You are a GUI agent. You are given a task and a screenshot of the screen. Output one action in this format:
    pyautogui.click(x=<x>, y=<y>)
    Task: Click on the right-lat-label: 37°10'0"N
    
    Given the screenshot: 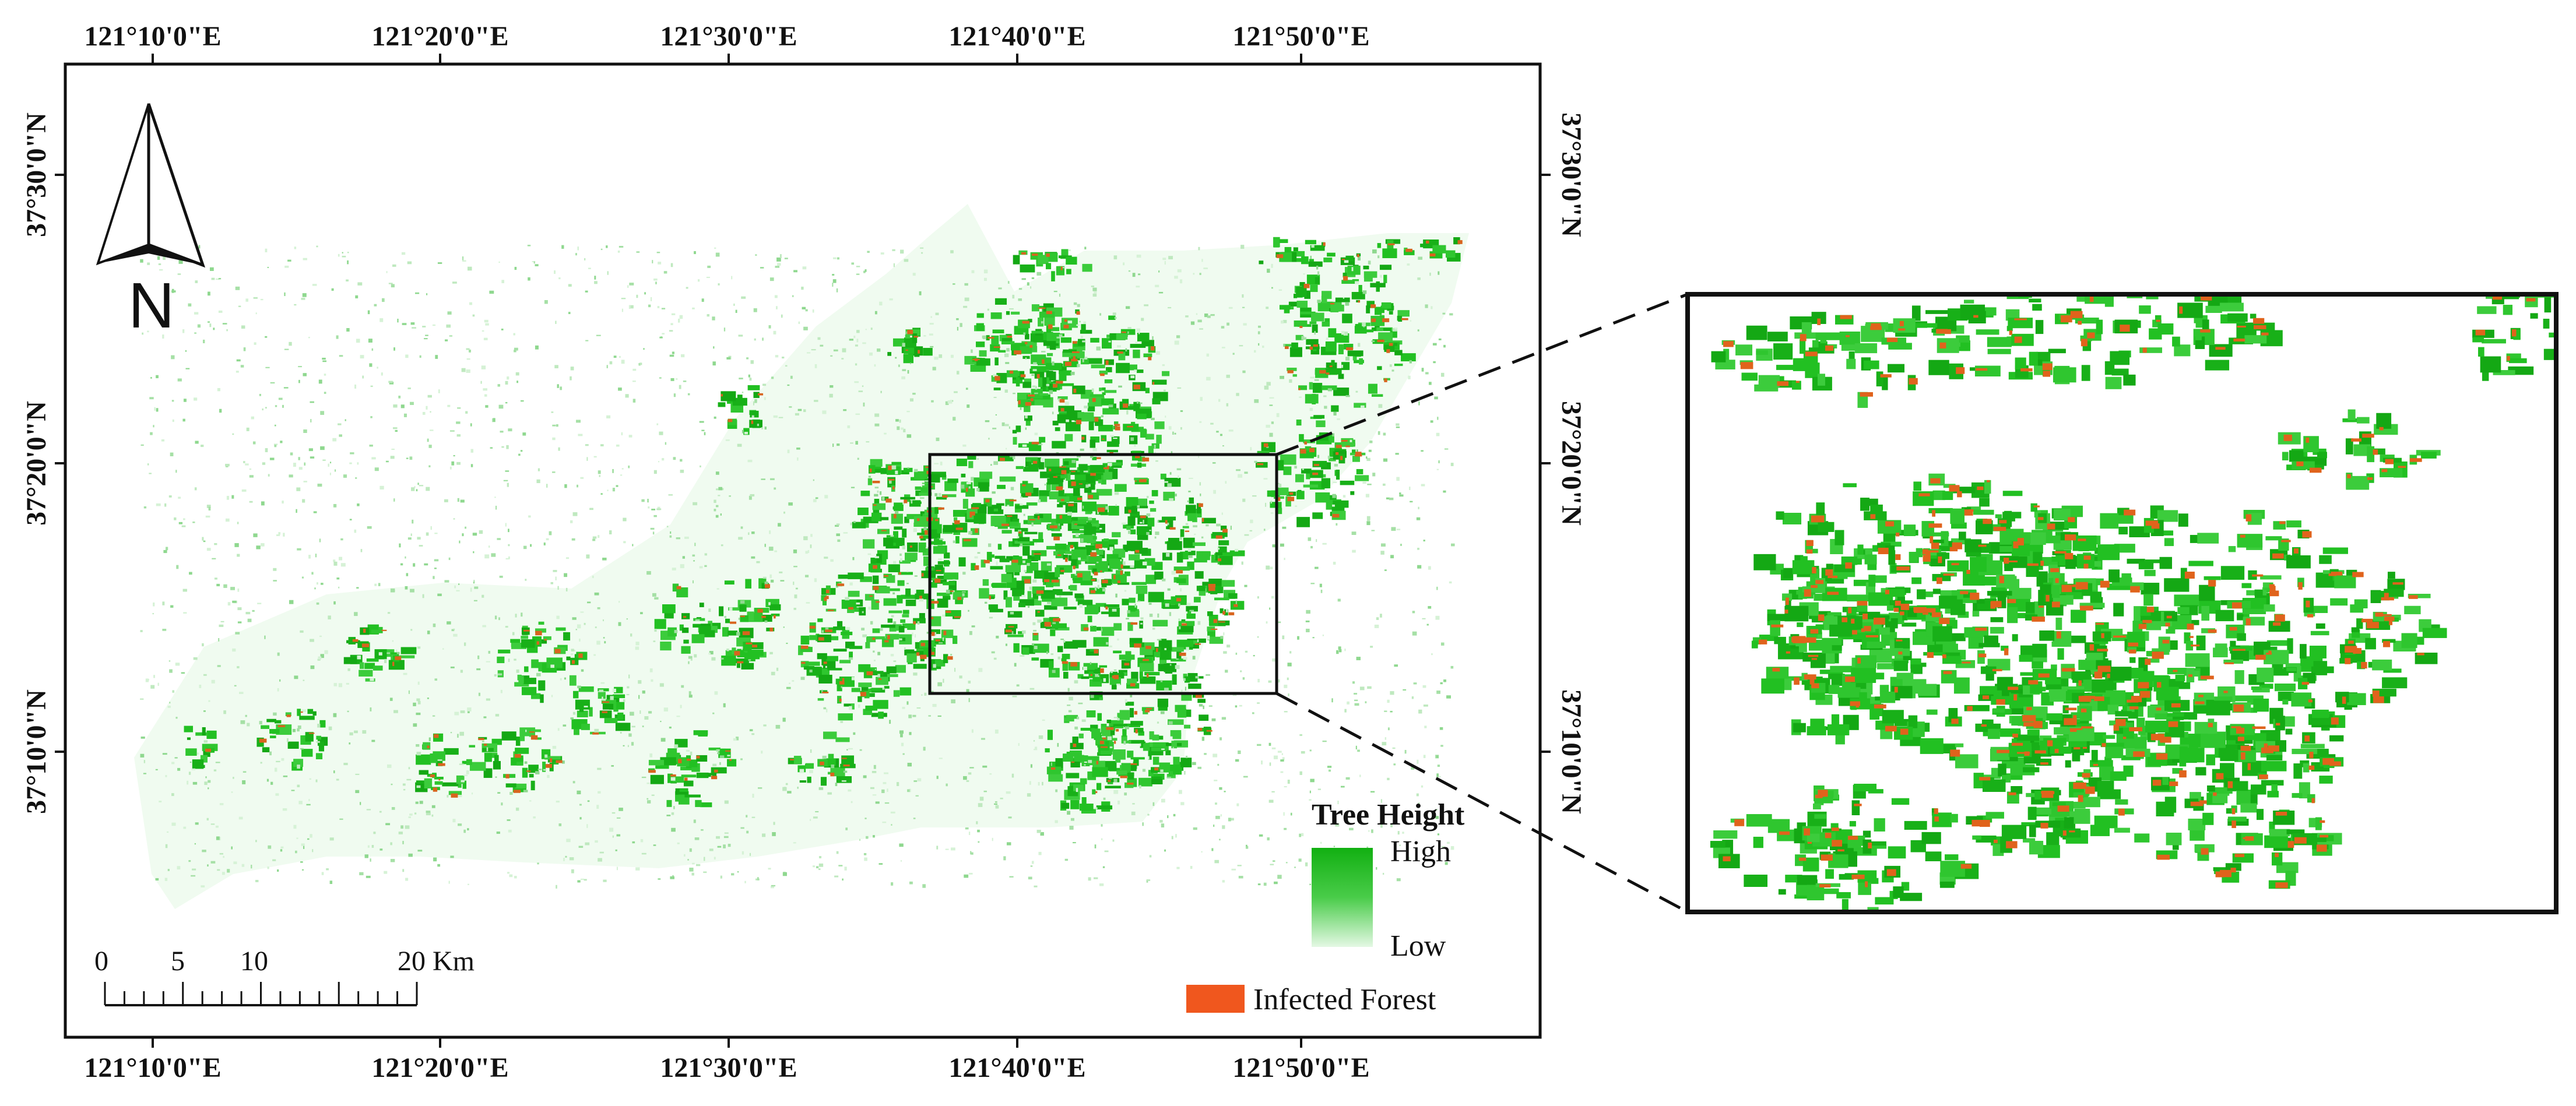 What is the action you would take?
    pyautogui.click(x=1571, y=751)
    